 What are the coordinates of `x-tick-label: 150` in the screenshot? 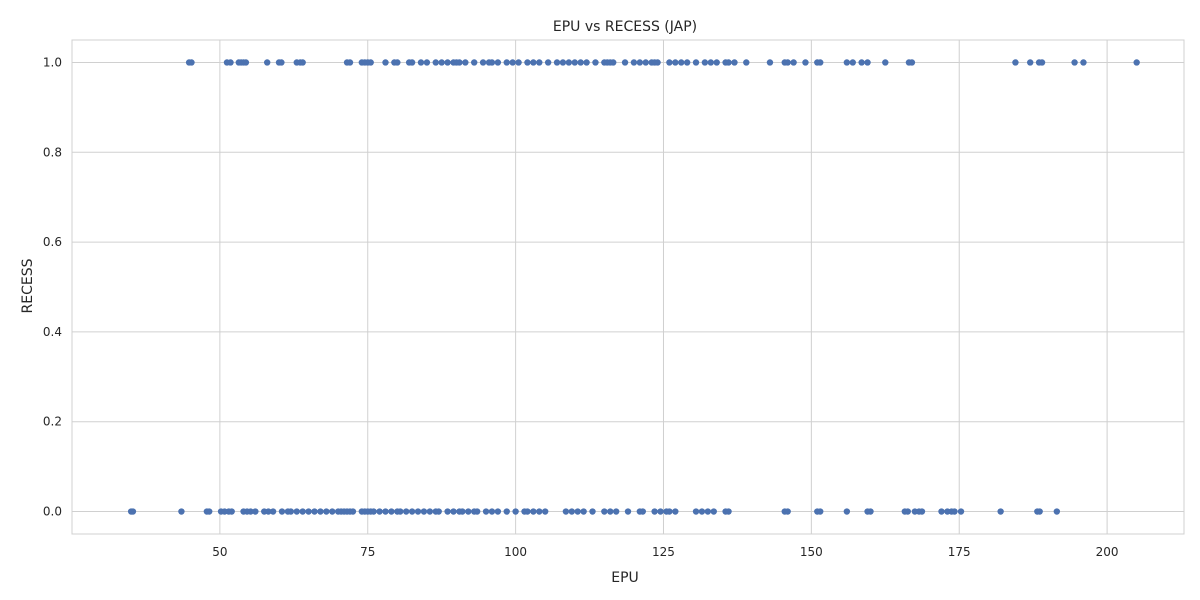 It's located at (811, 552).